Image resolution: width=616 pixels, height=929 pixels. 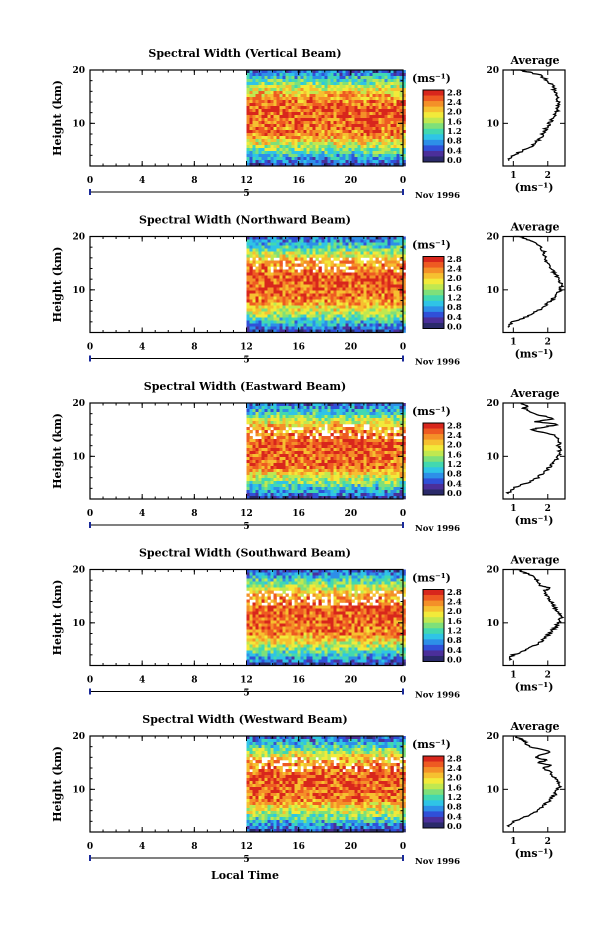 What do you see at coordinates (433, 292) in the screenshot?
I see `colorbar-frame` at bounding box center [433, 292].